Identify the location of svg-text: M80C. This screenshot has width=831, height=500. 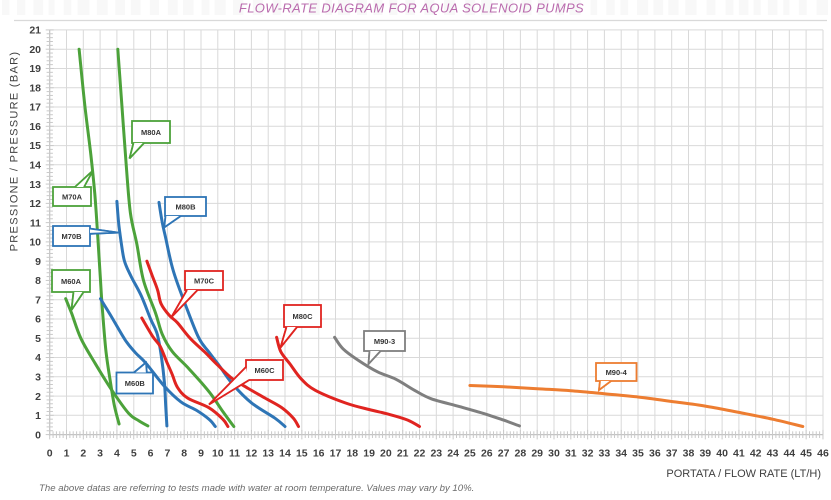
(302, 316).